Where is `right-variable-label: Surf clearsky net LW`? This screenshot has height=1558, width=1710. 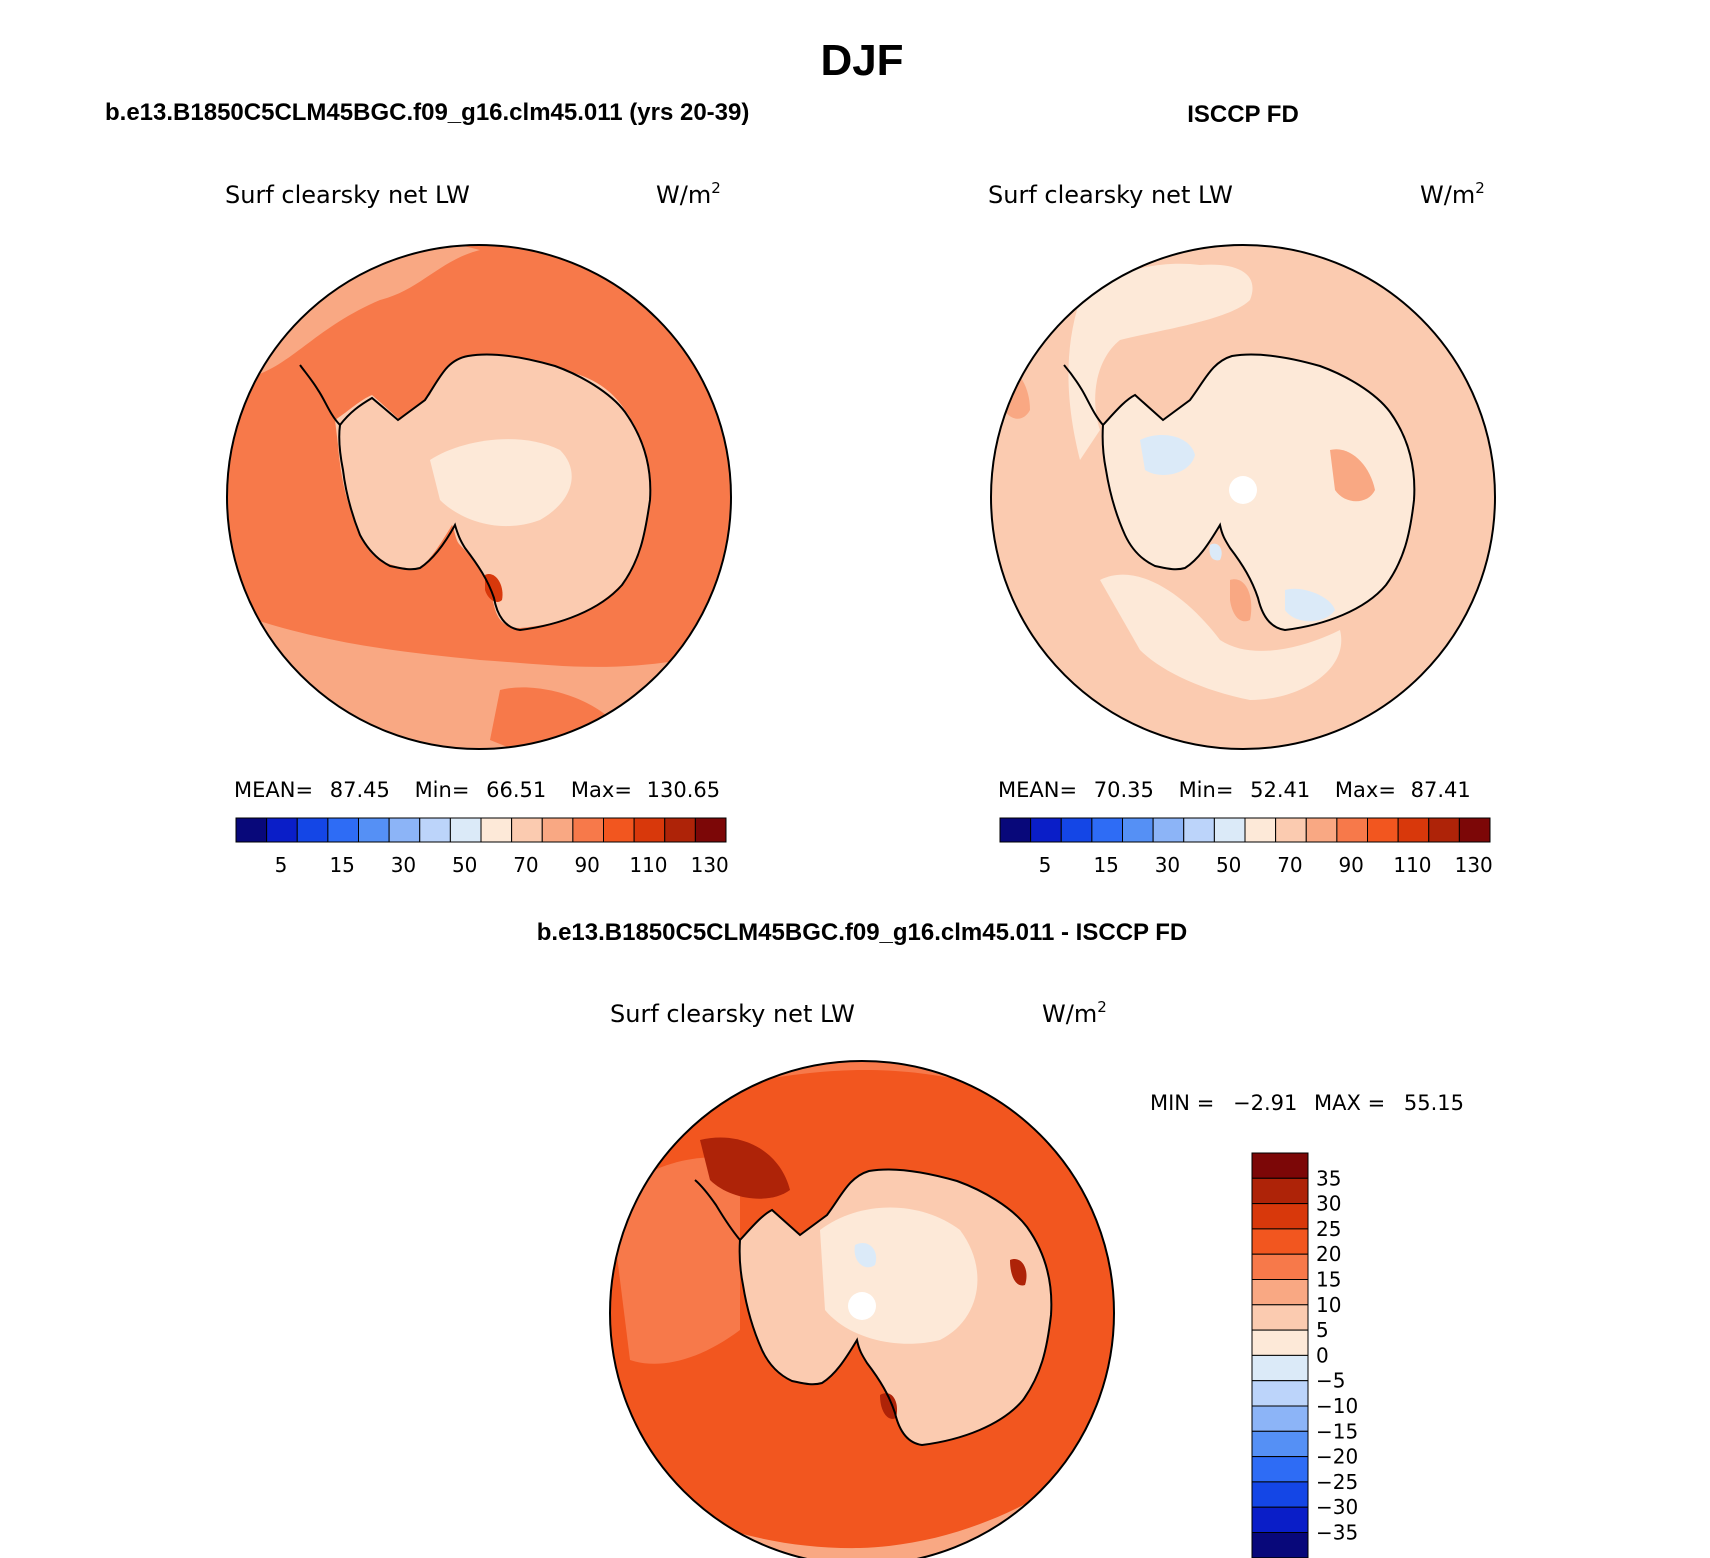 right-variable-label: Surf clearsky net LW is located at coordinates (1110, 195).